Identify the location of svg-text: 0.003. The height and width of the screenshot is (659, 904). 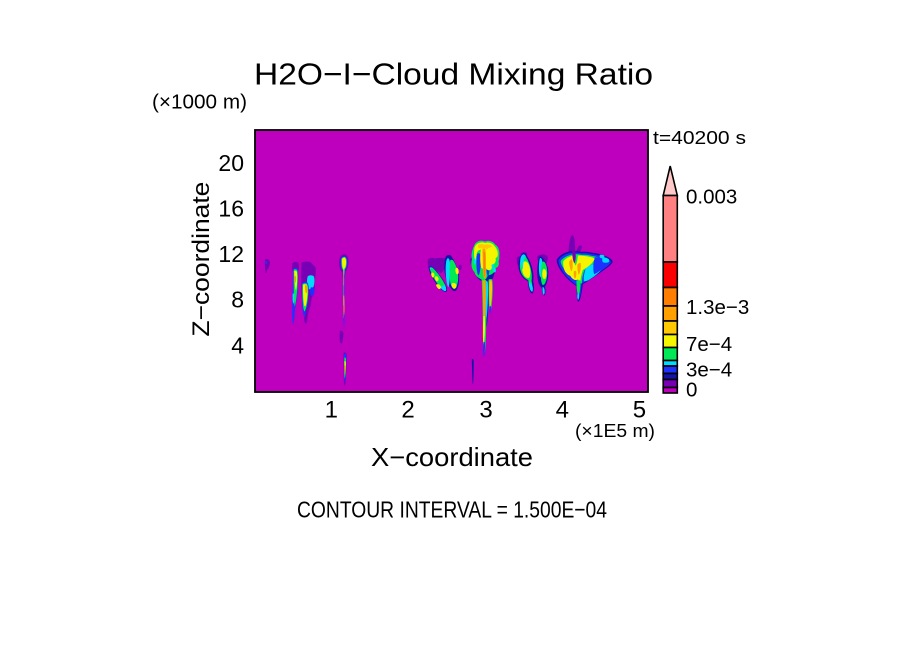
(711, 197).